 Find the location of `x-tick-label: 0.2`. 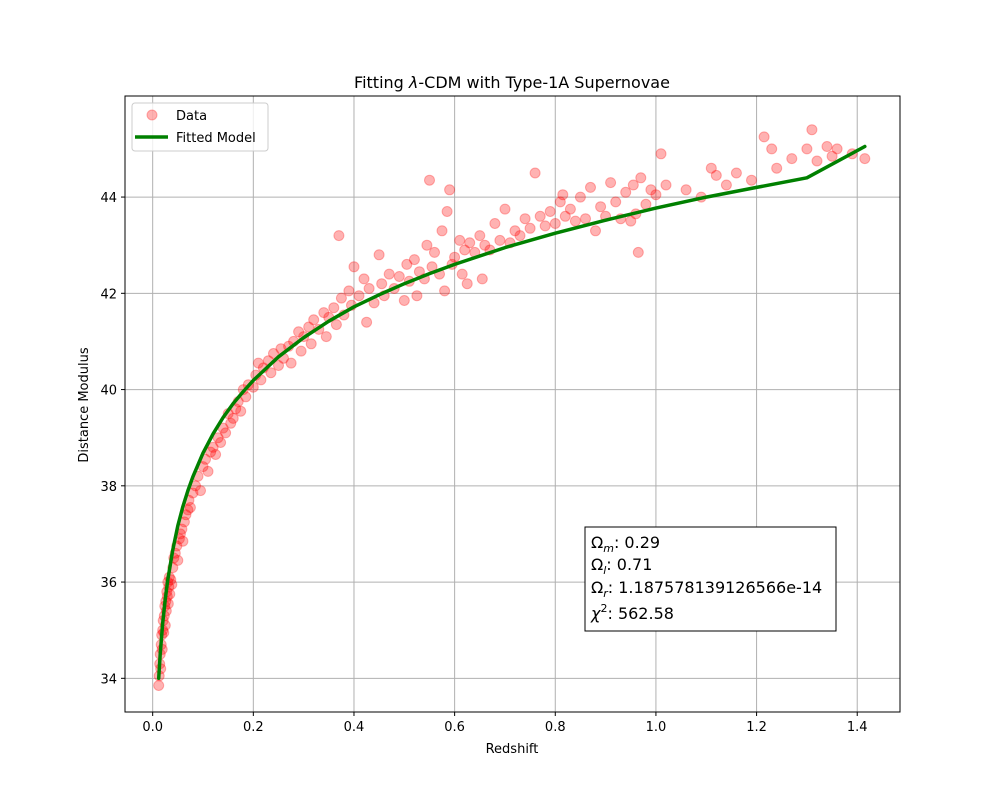

x-tick-label: 0.2 is located at coordinates (253, 727).